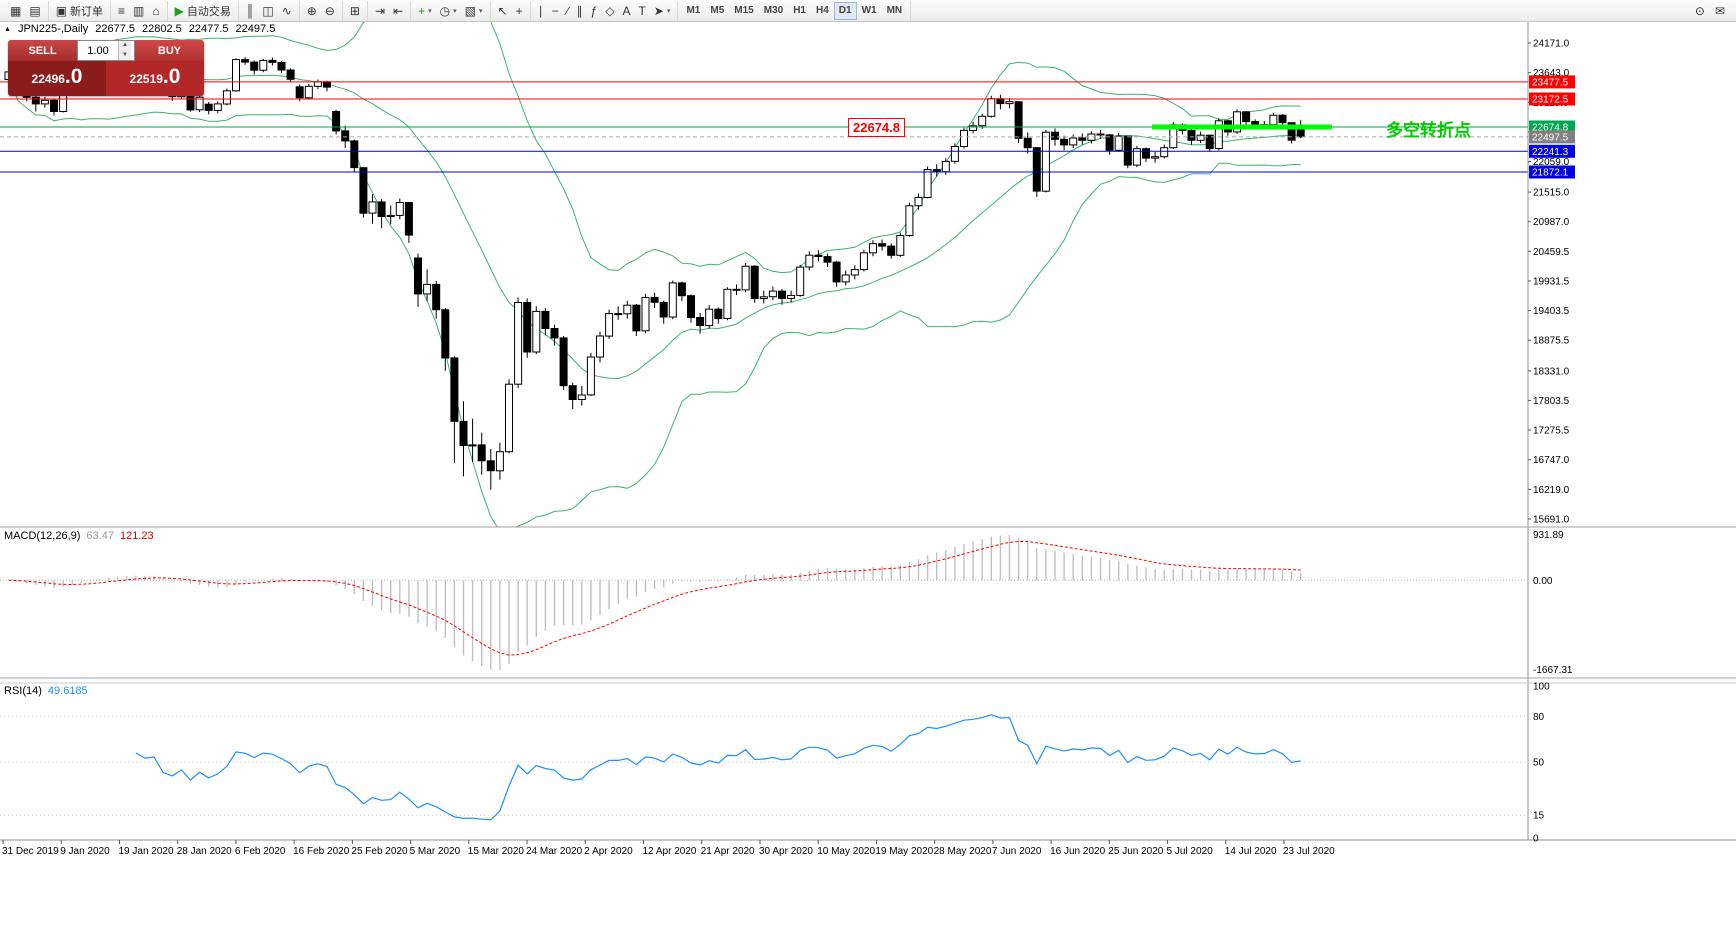  What do you see at coordinates (169, 50) in the screenshot?
I see `buy-button: BUY` at bounding box center [169, 50].